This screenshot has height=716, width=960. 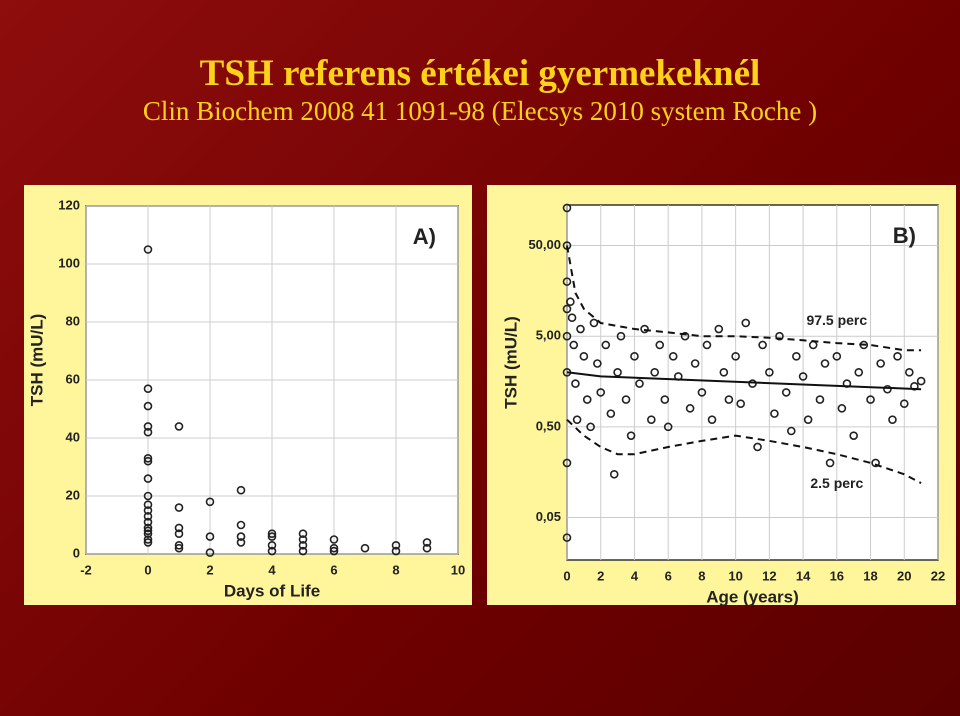 What do you see at coordinates (548, 516) in the screenshot?
I see `y-tick-label: 0,05` at bounding box center [548, 516].